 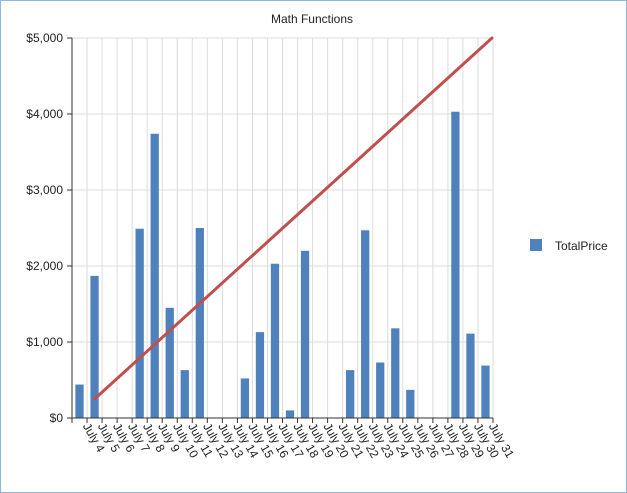 I want to click on y-tick-label: $2,000, so click(x=44, y=266).